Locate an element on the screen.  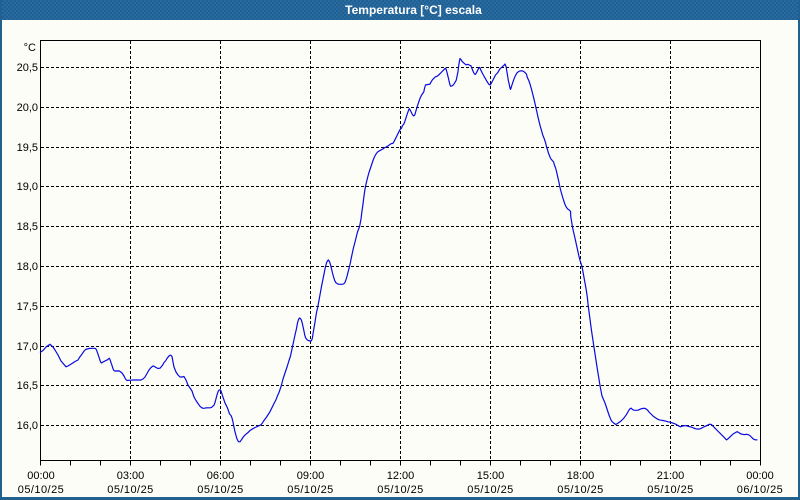
svg-text: 21:00 is located at coordinates (671, 476).